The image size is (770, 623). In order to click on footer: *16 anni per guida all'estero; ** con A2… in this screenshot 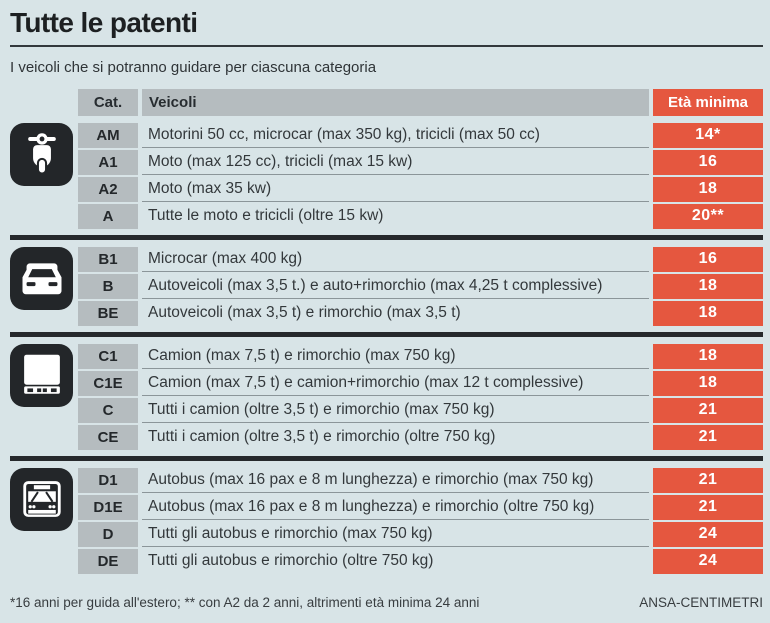, I will do `click(386, 602)`.